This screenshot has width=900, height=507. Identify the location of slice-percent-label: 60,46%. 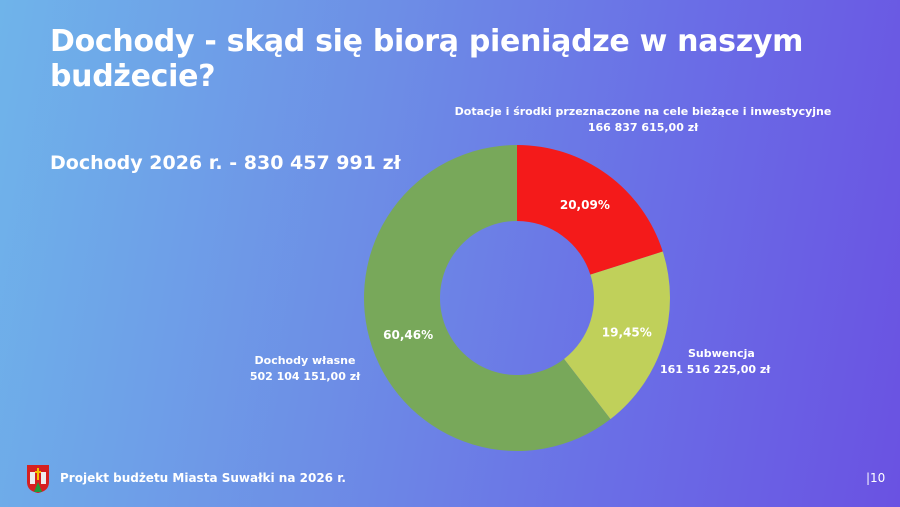
(408, 335).